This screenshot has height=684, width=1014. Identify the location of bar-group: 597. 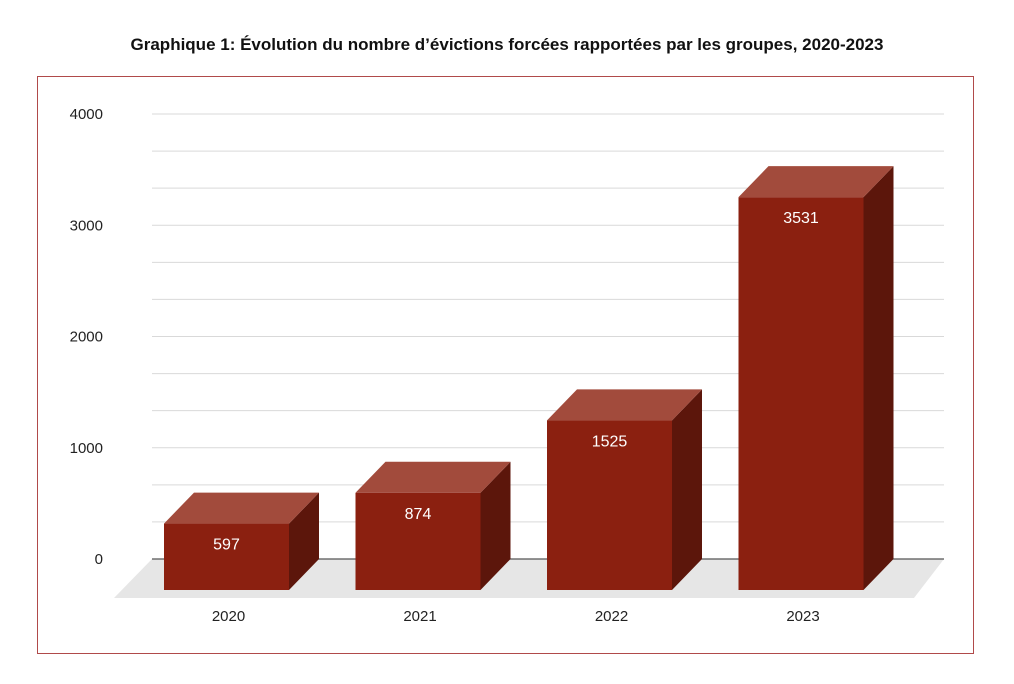
(241, 541).